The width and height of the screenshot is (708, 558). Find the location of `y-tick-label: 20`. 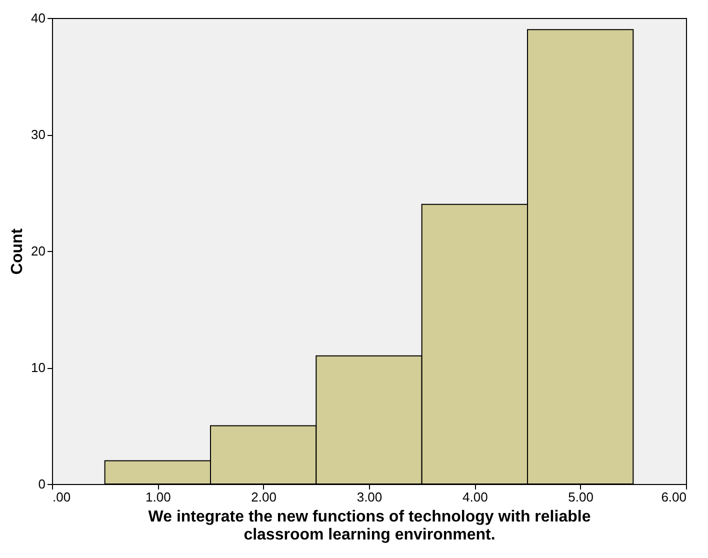

y-tick-label: 20 is located at coordinates (38, 251).